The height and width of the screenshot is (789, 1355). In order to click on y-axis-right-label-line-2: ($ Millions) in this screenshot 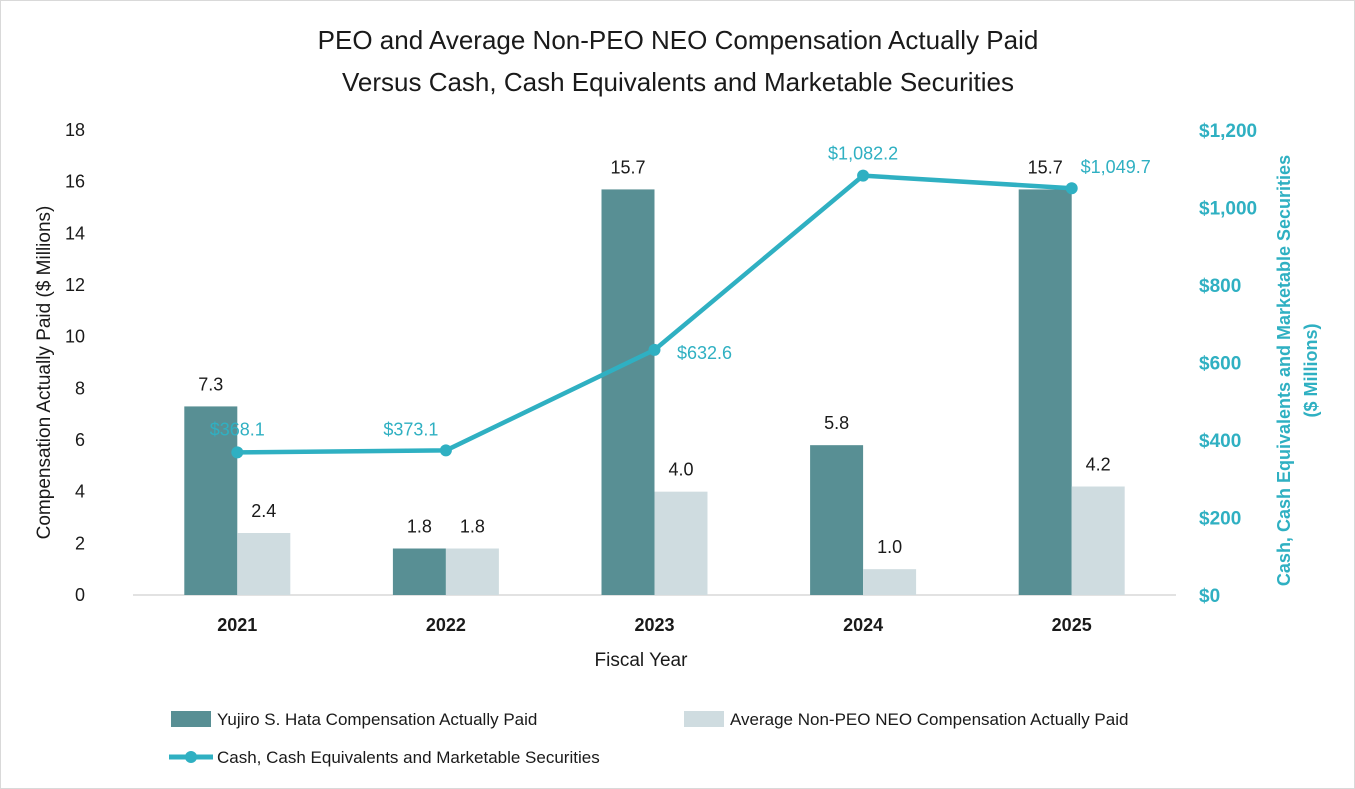, I will do `click(1311, 370)`.